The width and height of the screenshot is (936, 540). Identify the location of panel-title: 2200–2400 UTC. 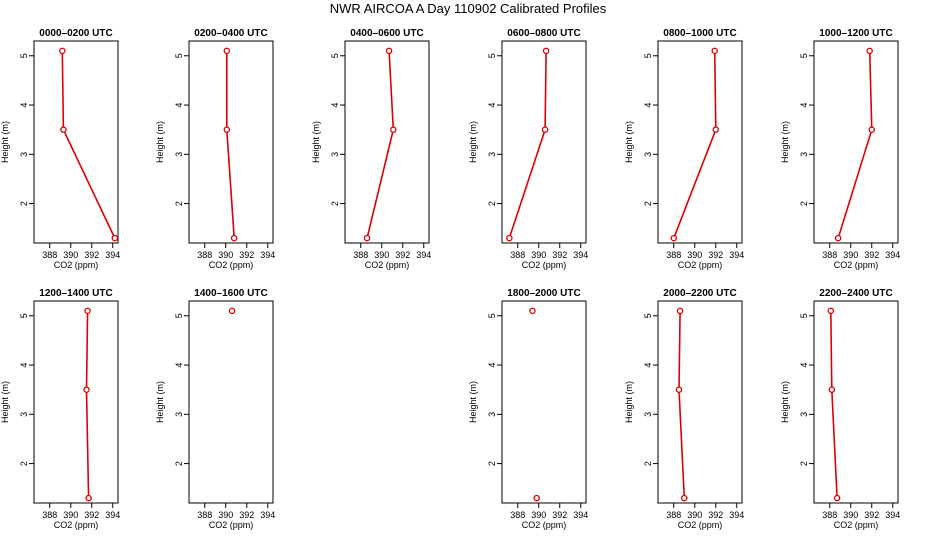
(855, 293).